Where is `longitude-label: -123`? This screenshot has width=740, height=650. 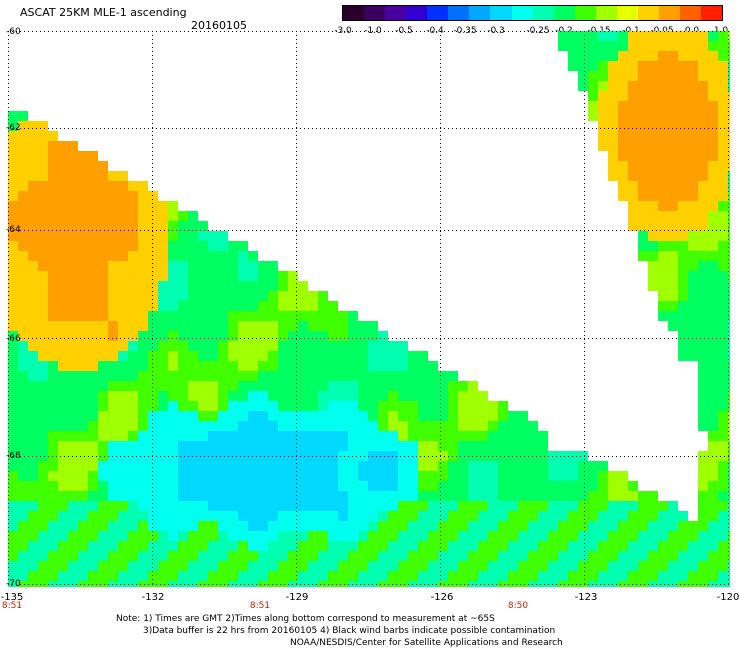
longitude-label: -123 is located at coordinates (586, 597).